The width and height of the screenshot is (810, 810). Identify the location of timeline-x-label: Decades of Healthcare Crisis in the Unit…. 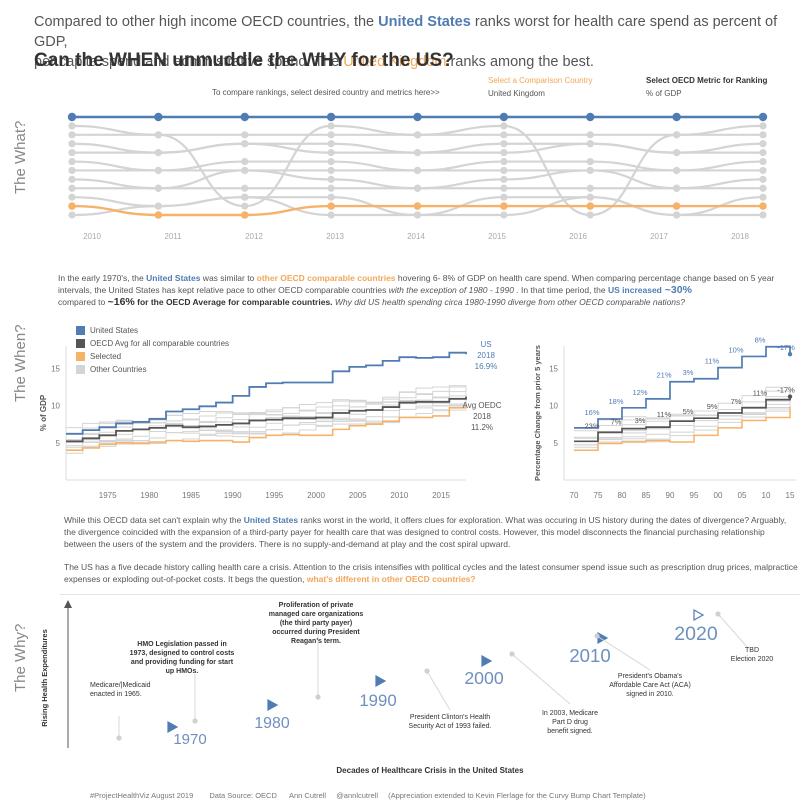
(430, 770).